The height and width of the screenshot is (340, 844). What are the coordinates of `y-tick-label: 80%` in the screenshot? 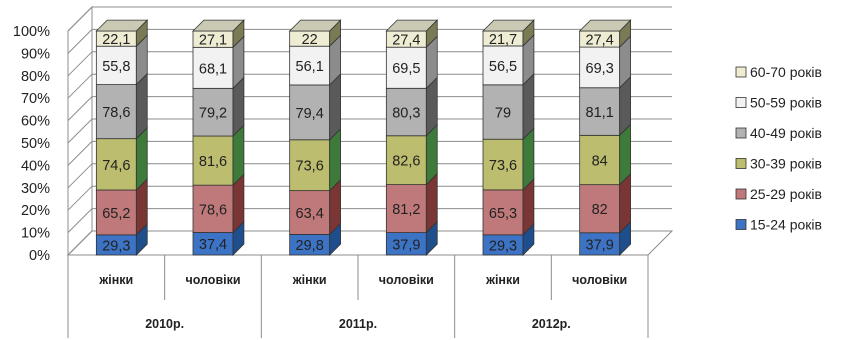 It's located at (35, 77).